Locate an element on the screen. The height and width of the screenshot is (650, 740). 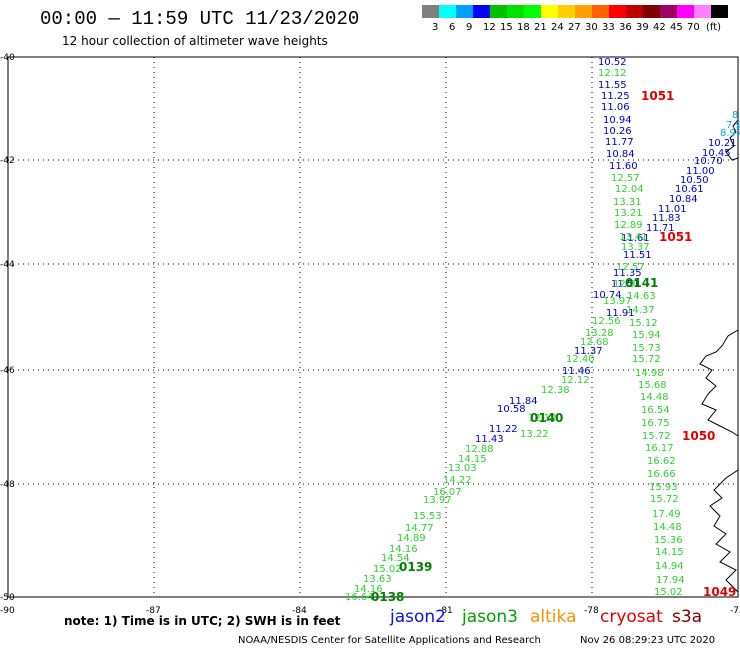
swh-label-jason3: 16.07 is located at coordinates (447, 492).